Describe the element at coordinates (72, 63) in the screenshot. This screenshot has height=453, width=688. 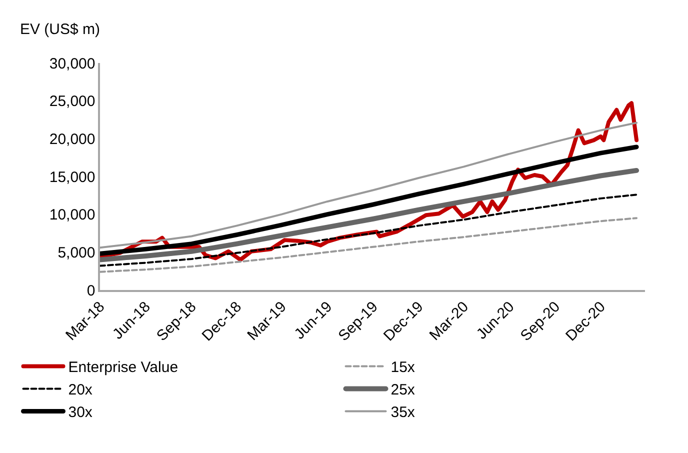
I see `y-tick-label: 30,000` at that location.